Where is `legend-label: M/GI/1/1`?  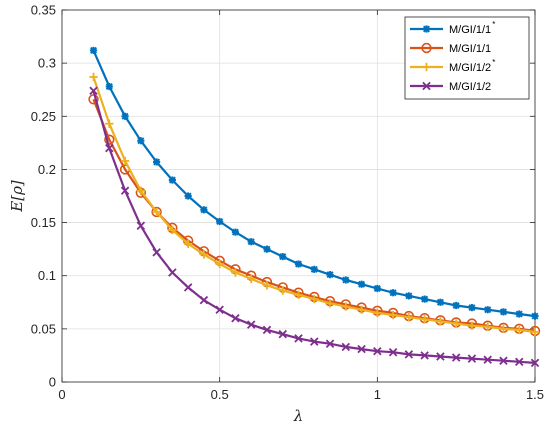
legend-label: M/GI/1/1 is located at coordinates (470, 49).